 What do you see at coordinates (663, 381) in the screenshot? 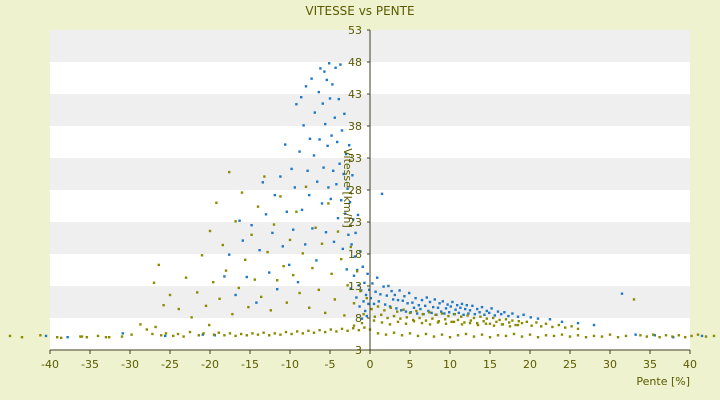
I see `x-axis-title: Pente [%]` at bounding box center [663, 381].